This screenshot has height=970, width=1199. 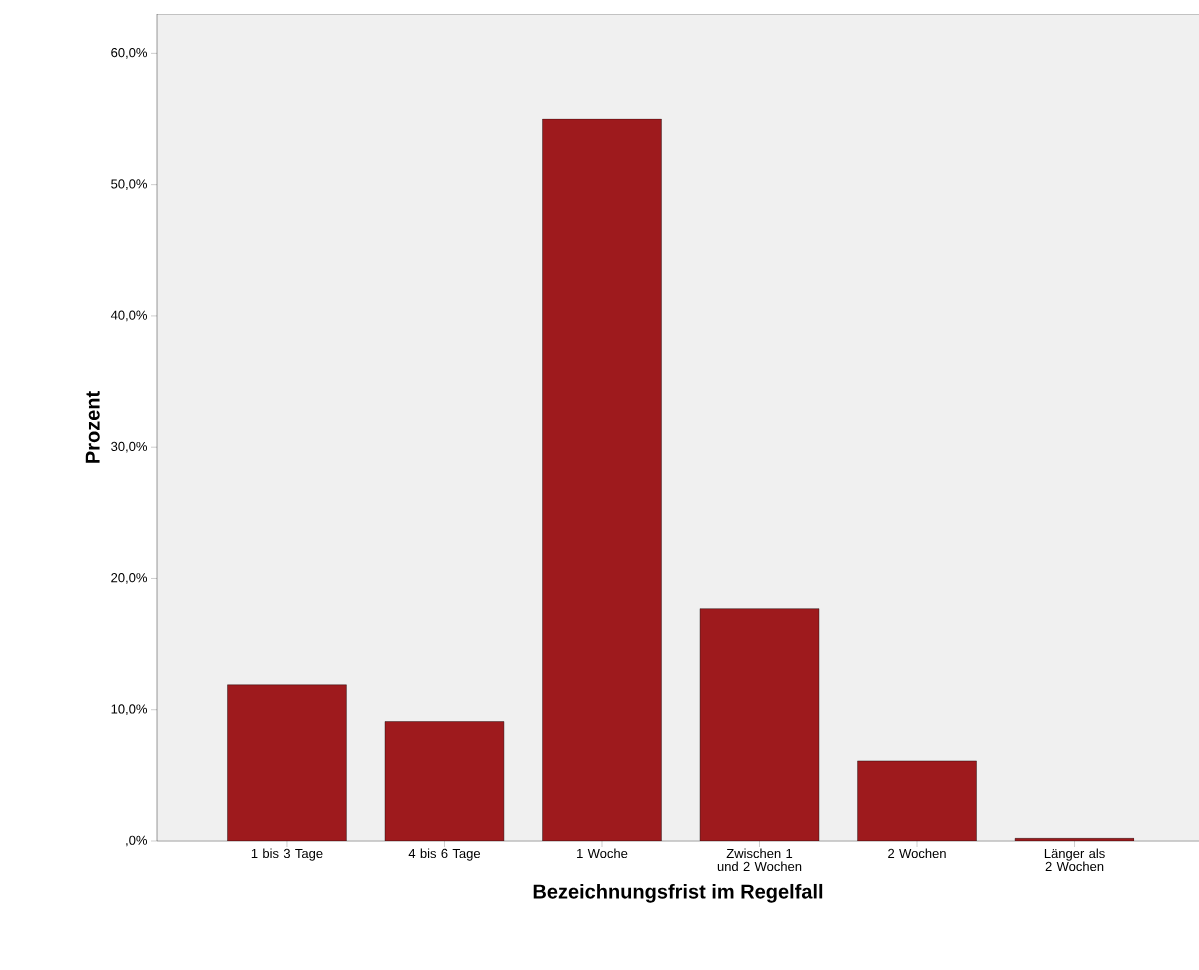 I want to click on x-tick-label: 1 bis 3 Tage, so click(x=287, y=854).